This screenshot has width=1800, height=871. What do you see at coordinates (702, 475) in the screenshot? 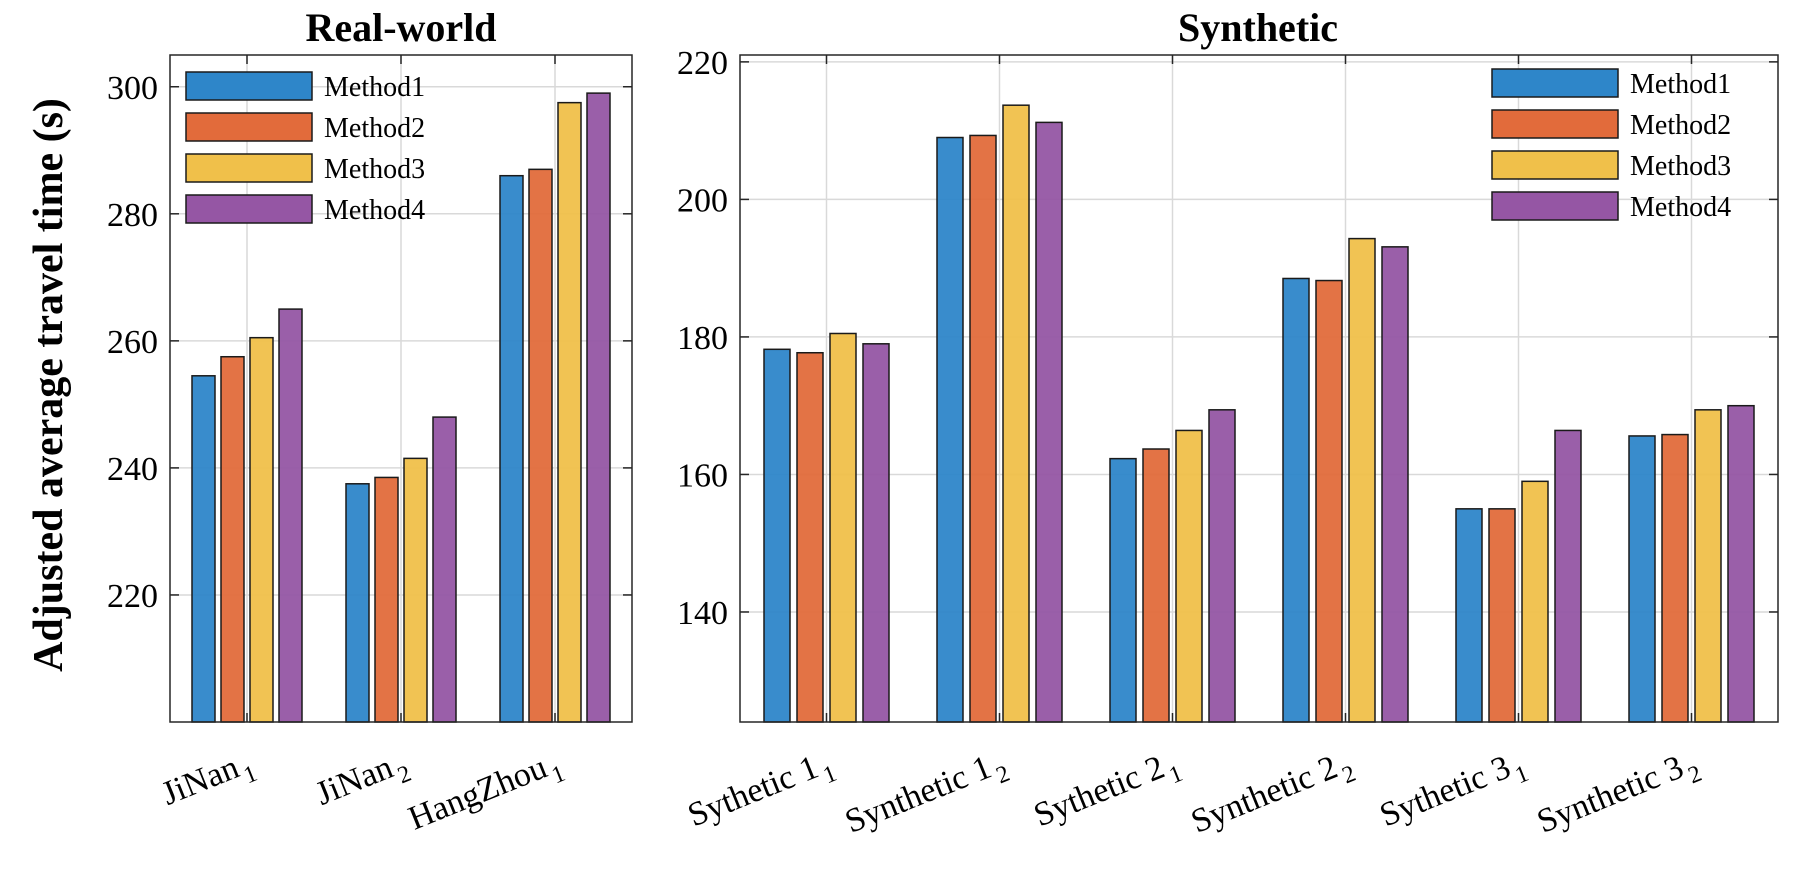
I see `y-tick-label: 160` at bounding box center [702, 475].